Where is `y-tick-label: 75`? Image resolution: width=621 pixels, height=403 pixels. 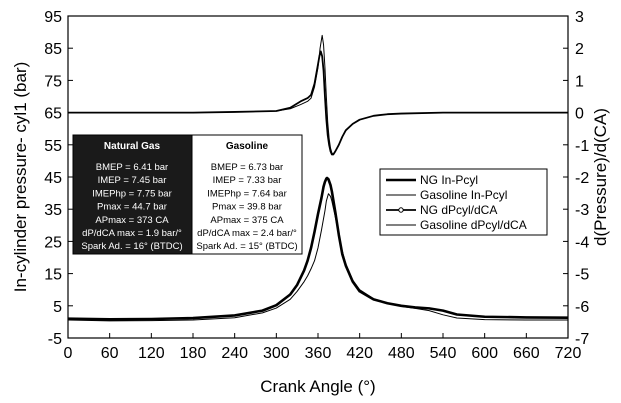 y-tick-label: 75 is located at coordinates (53, 81).